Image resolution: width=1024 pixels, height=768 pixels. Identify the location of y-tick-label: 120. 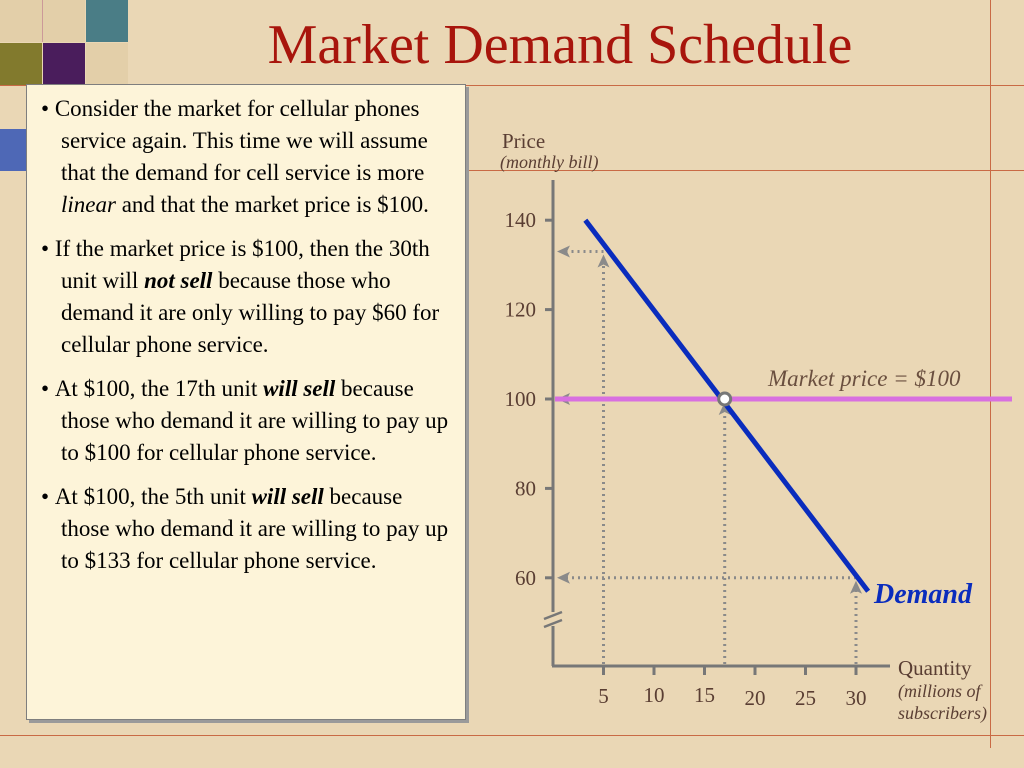
(521, 310).